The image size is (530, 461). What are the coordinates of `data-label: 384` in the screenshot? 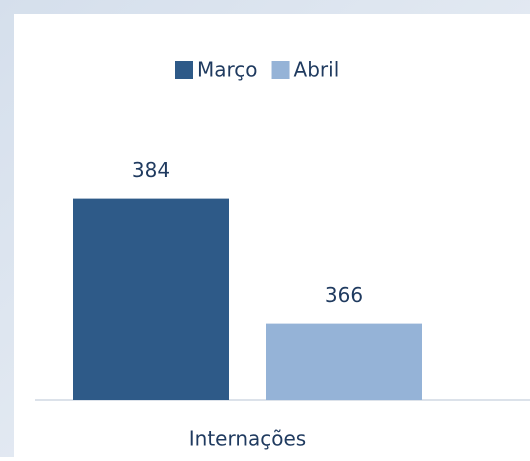 It's located at (151, 170).